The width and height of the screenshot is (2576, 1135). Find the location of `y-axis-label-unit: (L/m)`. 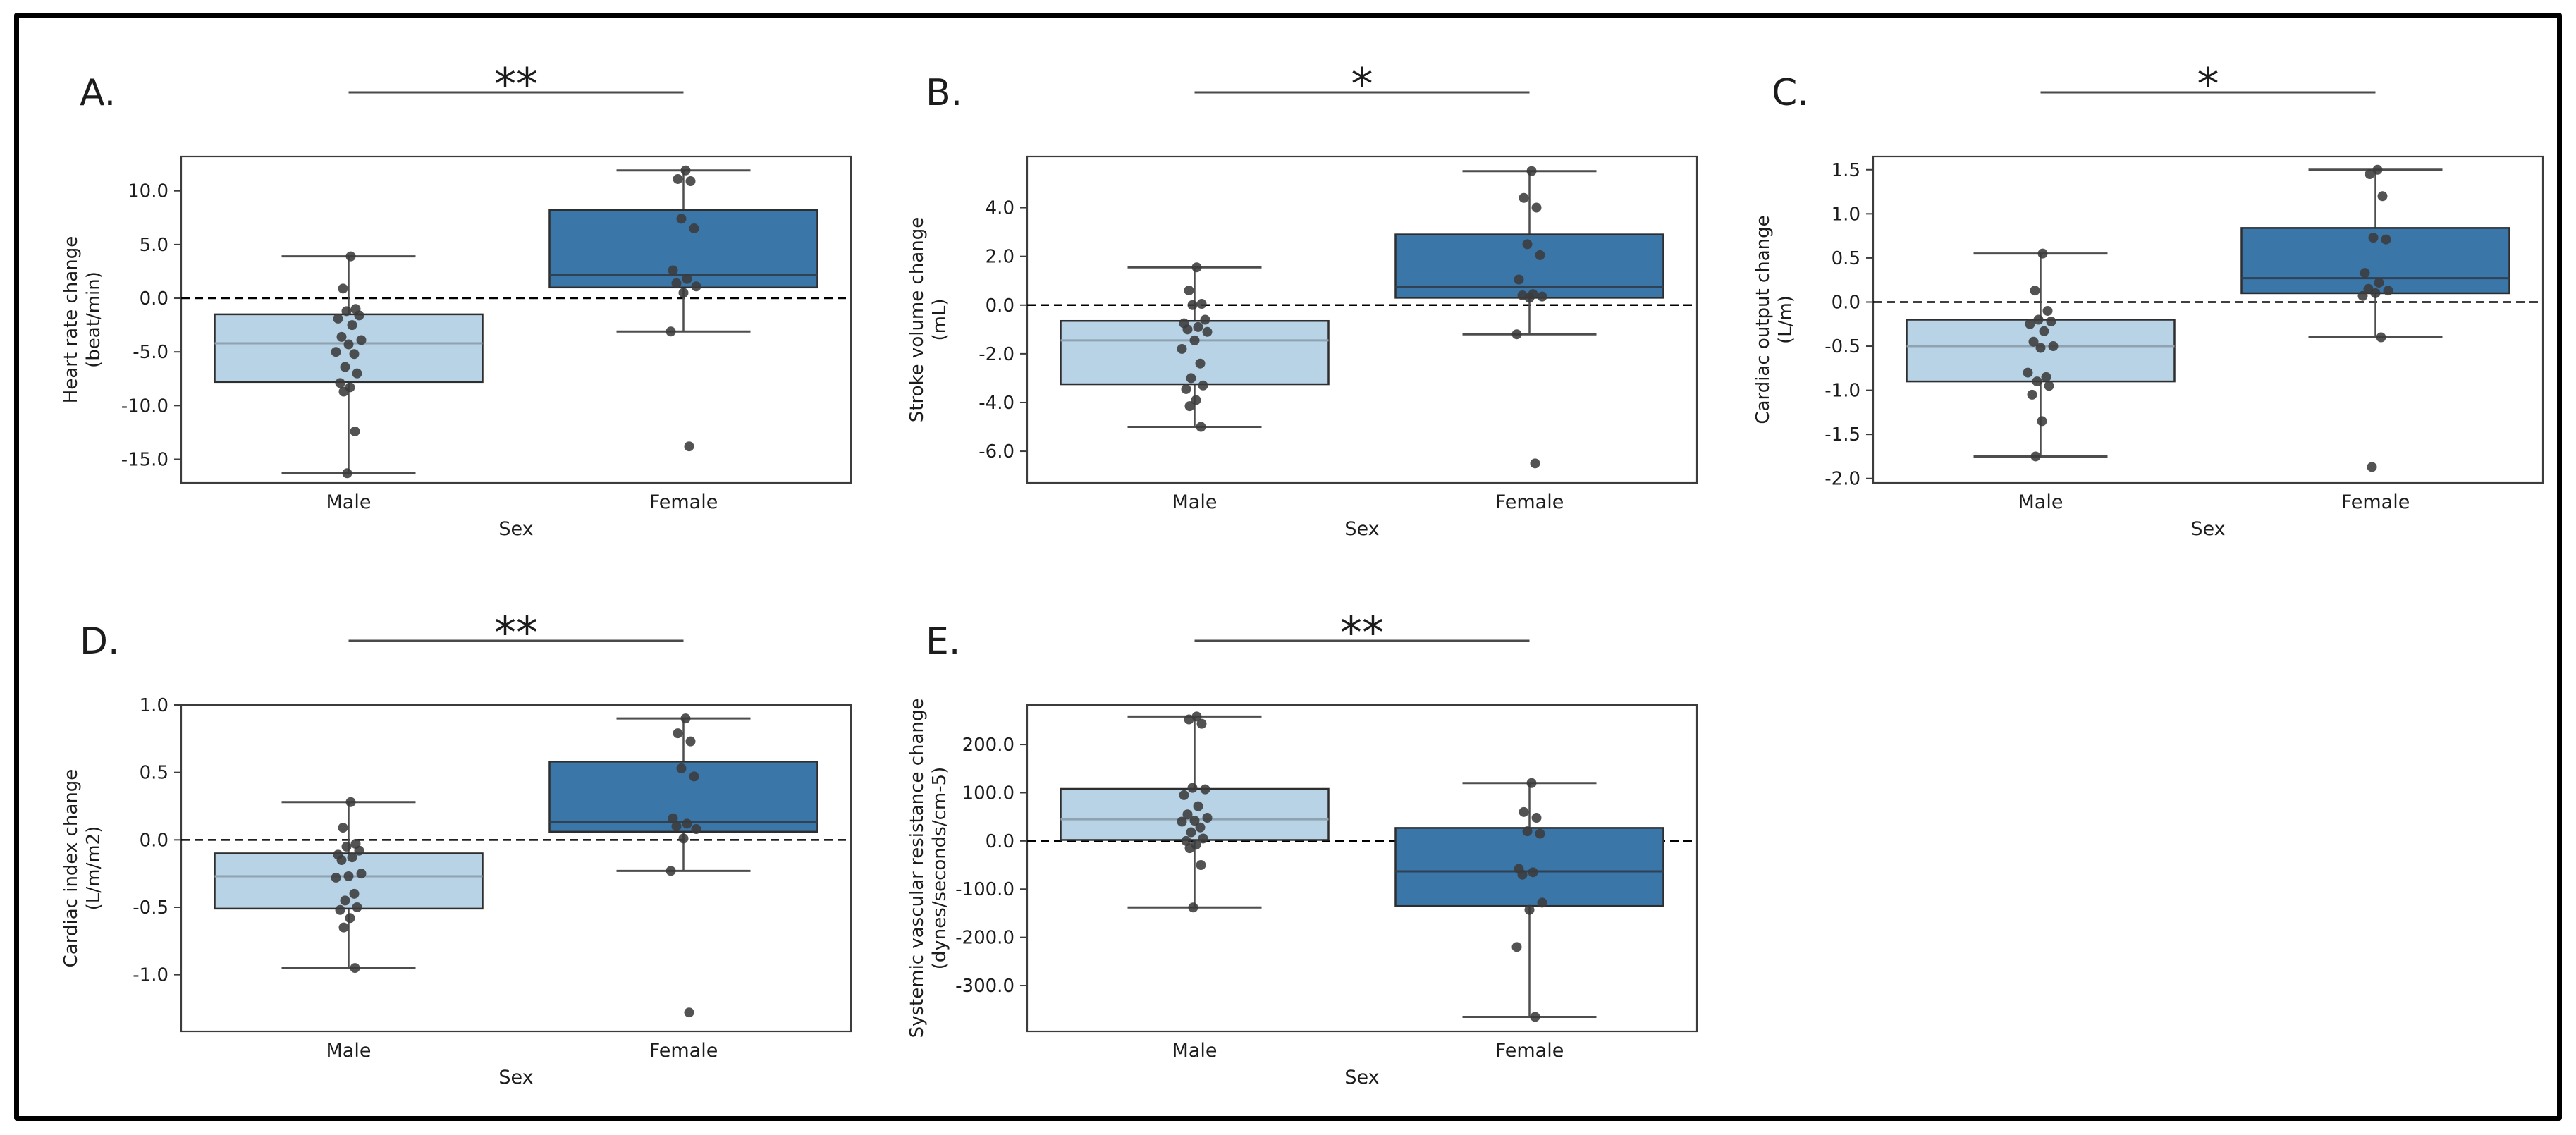

y-axis-label-unit: (L/m) is located at coordinates (1785, 319).